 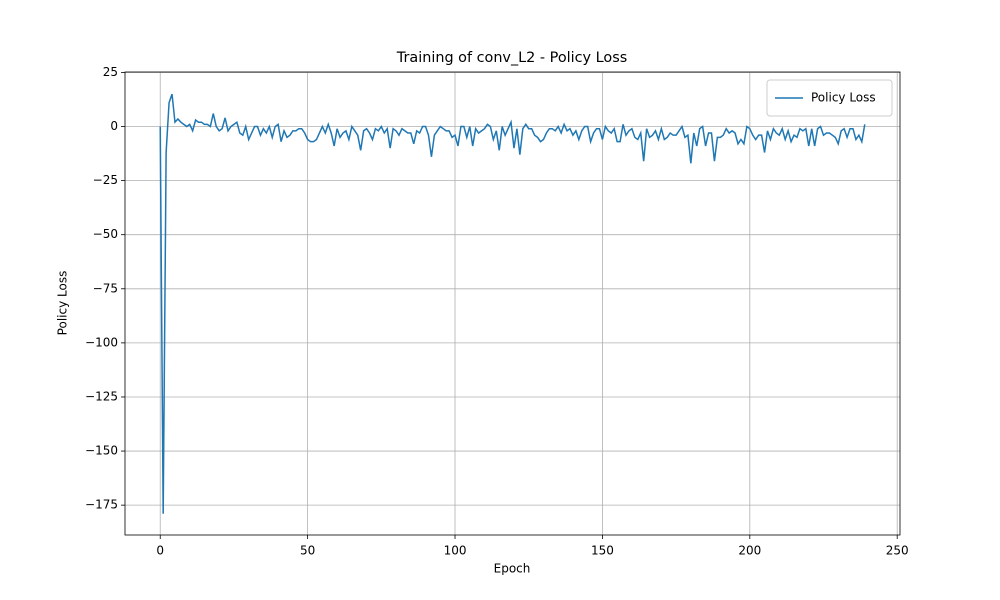 I want to click on y-tick-label: −175, so click(x=101, y=505).